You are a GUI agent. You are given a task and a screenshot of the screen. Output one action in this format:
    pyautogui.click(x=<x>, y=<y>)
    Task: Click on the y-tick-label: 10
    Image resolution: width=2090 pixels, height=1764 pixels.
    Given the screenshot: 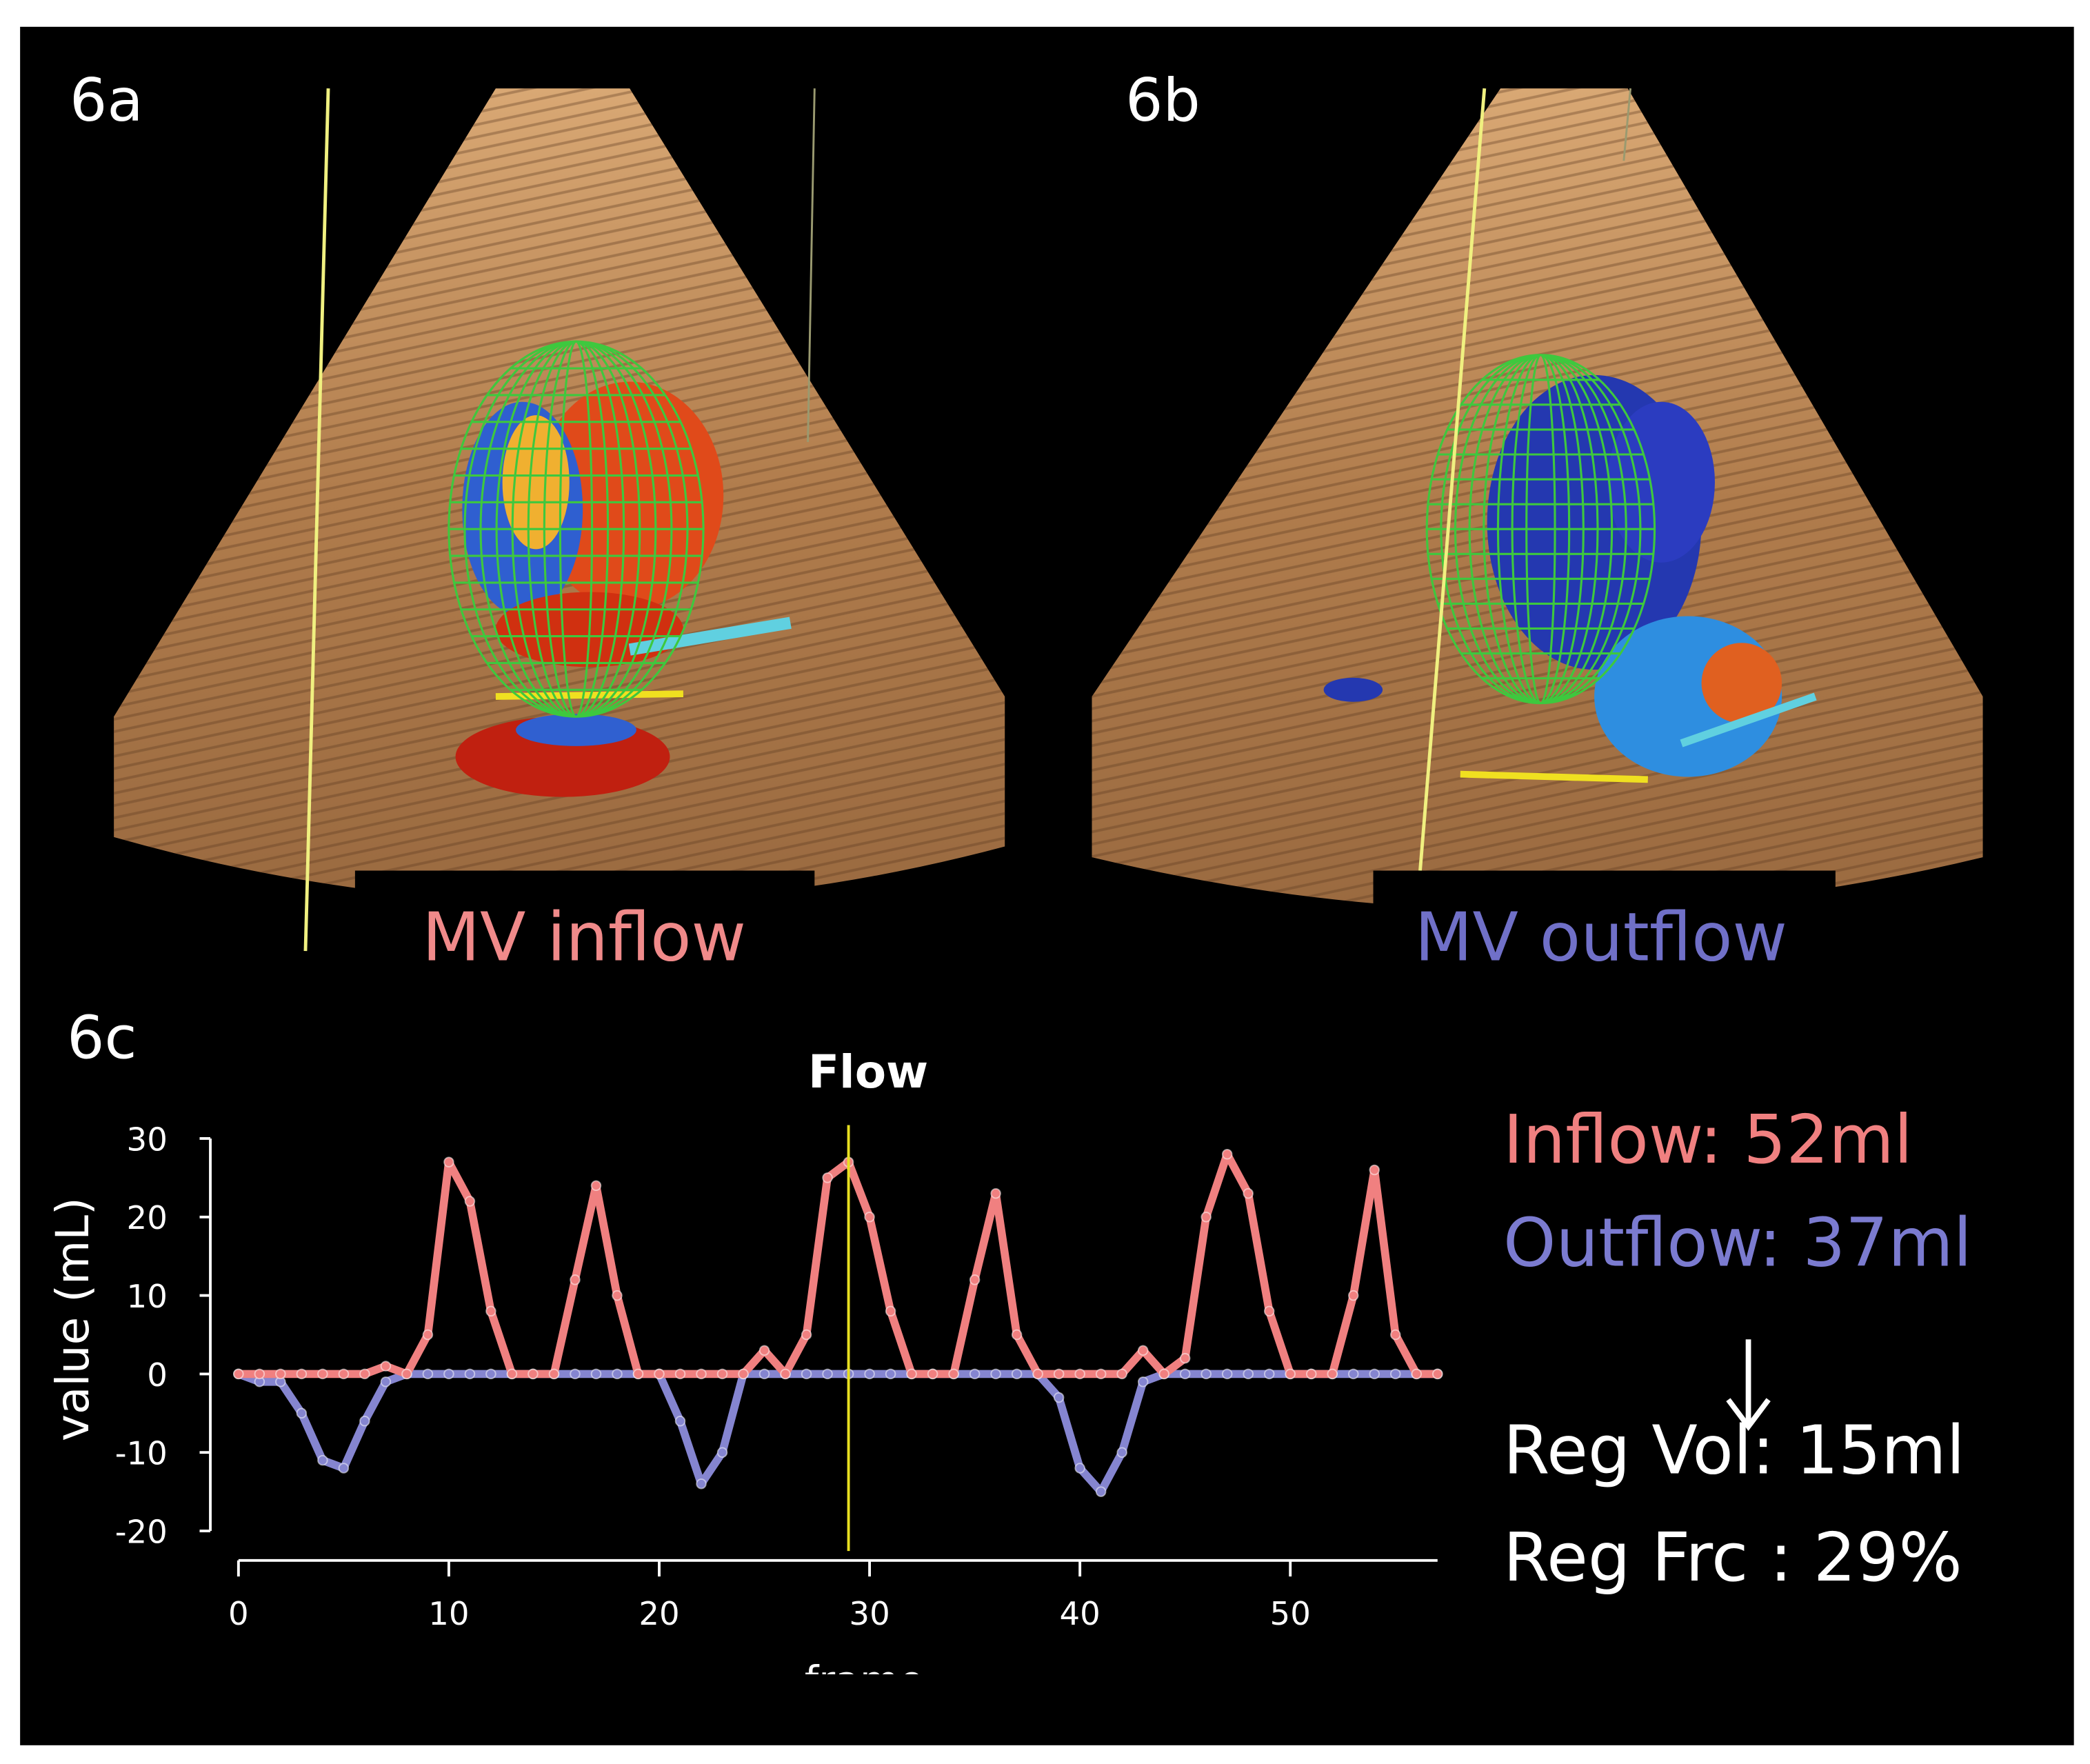 What is the action you would take?
    pyautogui.click(x=147, y=1296)
    